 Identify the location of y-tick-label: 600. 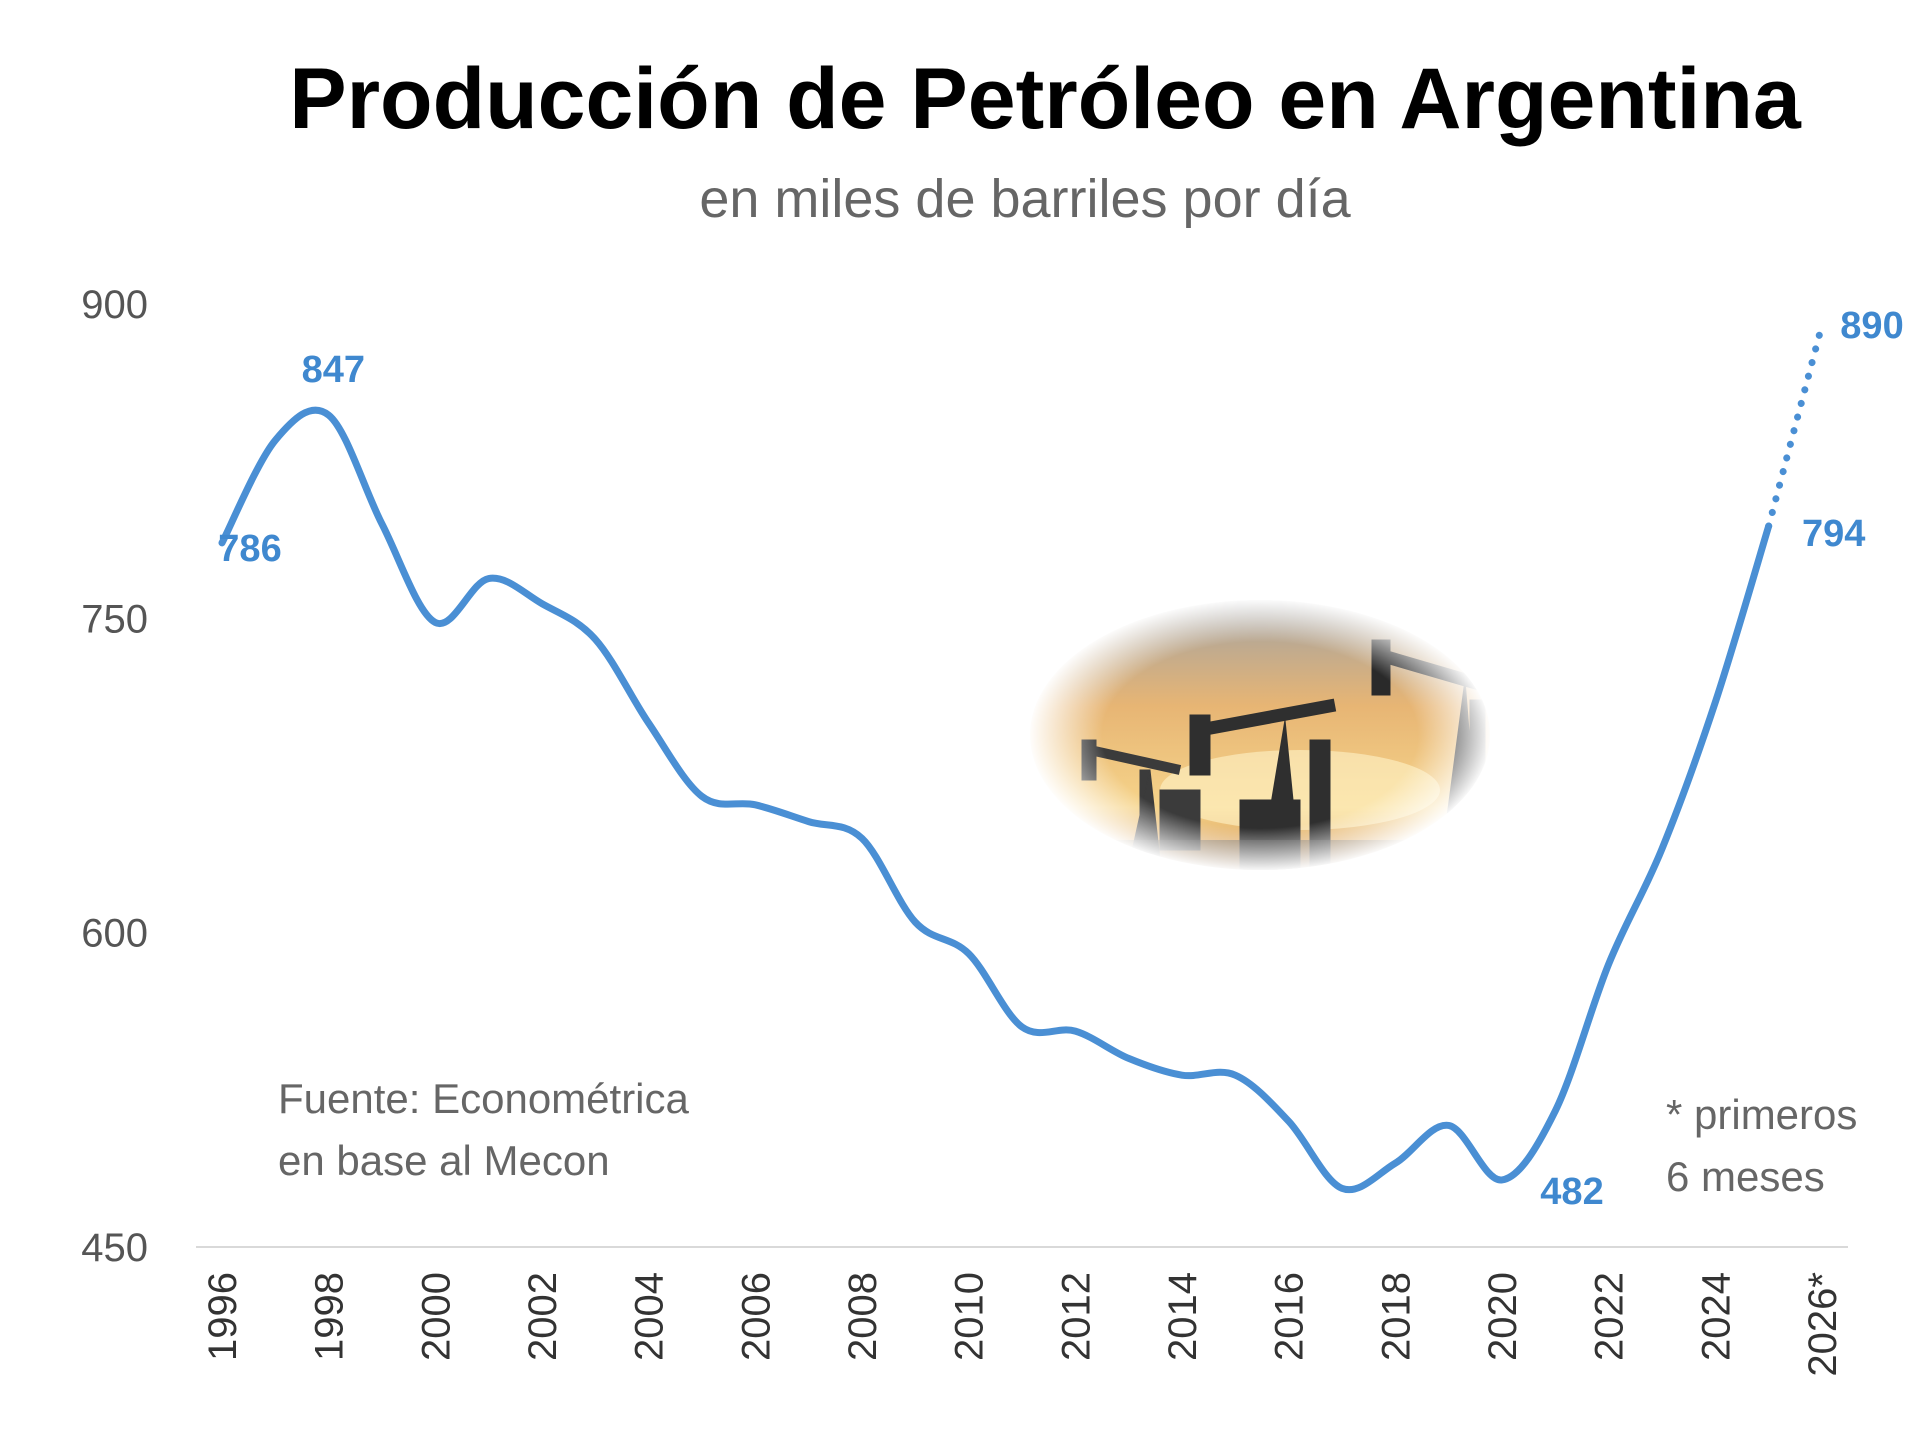
(114, 934).